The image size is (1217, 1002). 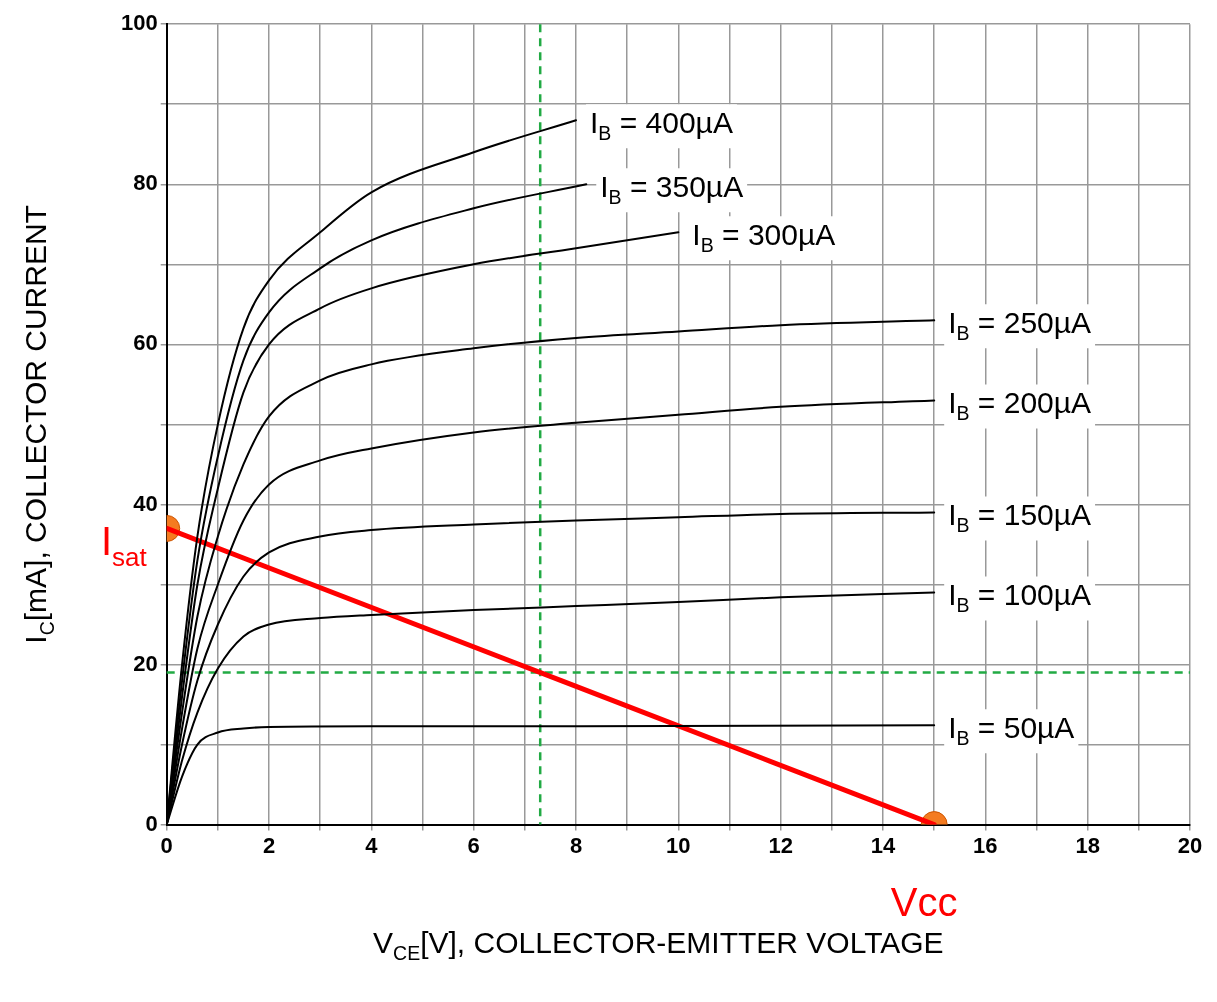 I want to click on x-tick-label: 12, so click(x=780, y=845).